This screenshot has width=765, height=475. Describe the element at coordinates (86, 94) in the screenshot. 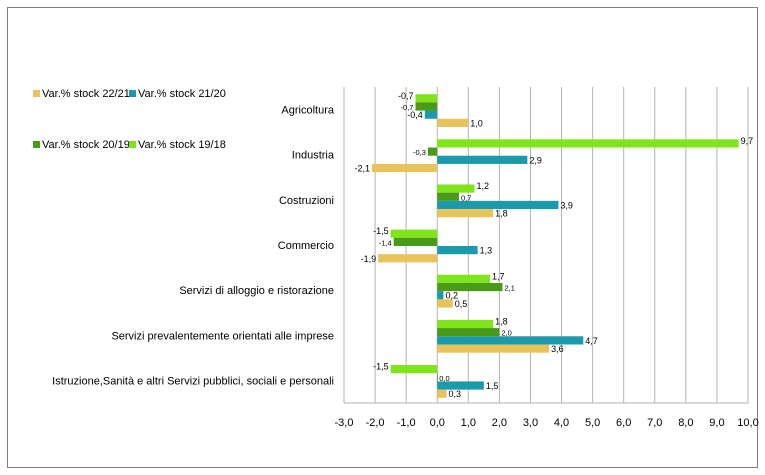

I see `legend-label: Var.% stock 22/21` at that location.